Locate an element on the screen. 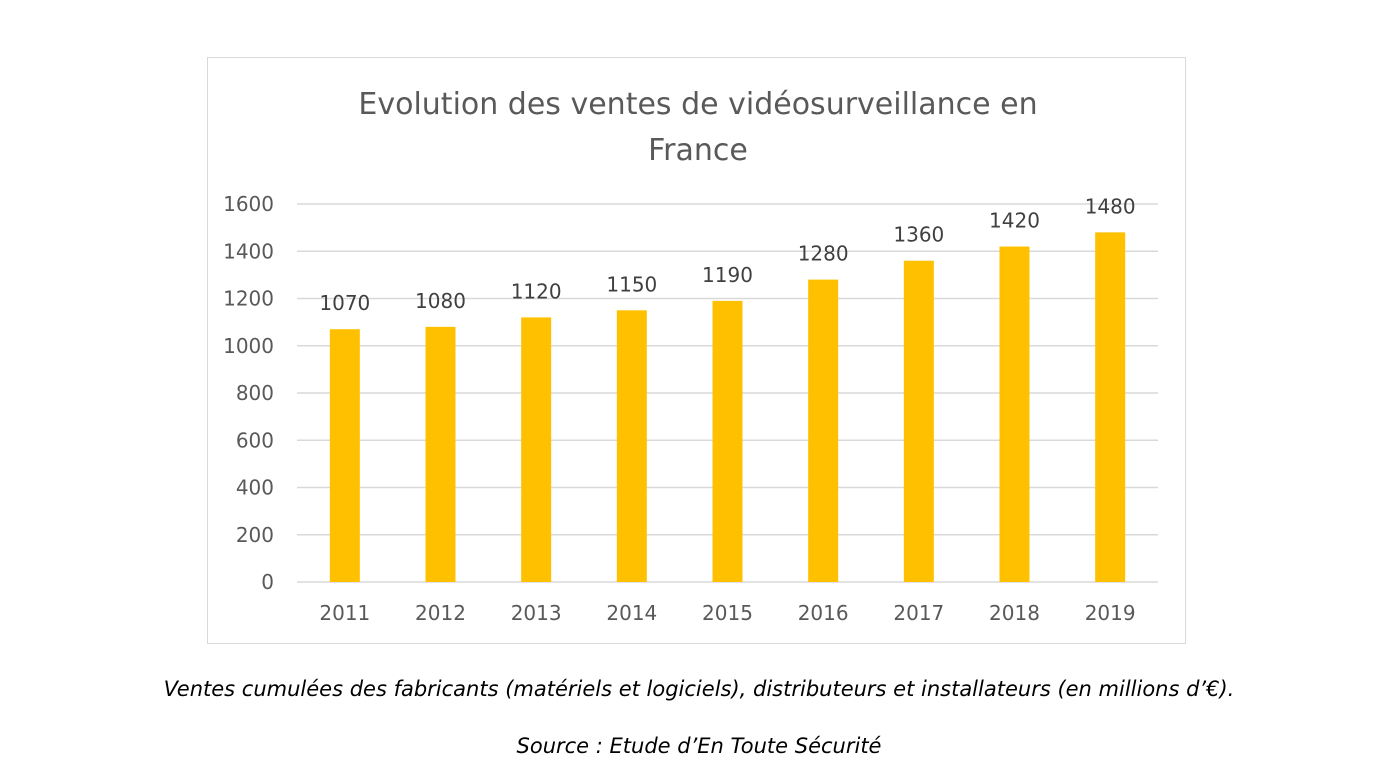 The image size is (1398, 777). x-tick-label-2011: 2011 is located at coordinates (344, 613).